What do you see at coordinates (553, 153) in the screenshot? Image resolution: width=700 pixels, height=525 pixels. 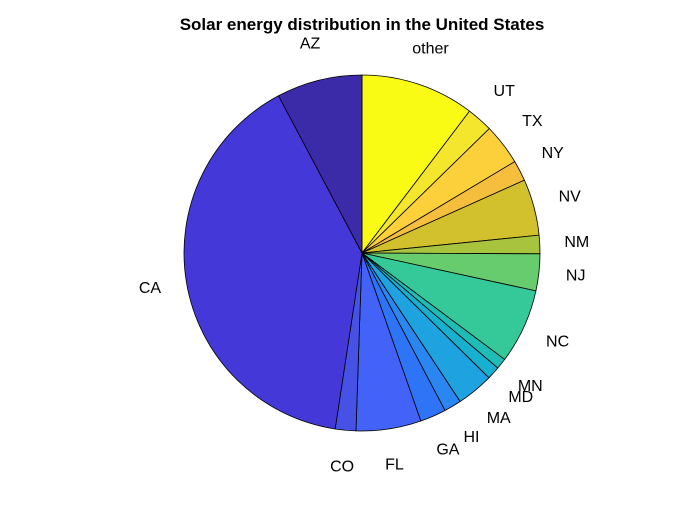 I see `pie-label-ny: NY` at bounding box center [553, 153].